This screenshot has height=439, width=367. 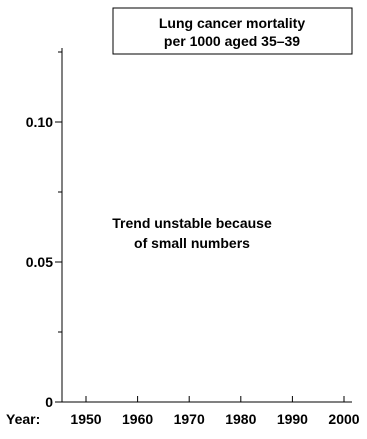 I want to click on y-axis-ticks: 0 0.05 0.10, so click(x=44, y=230).